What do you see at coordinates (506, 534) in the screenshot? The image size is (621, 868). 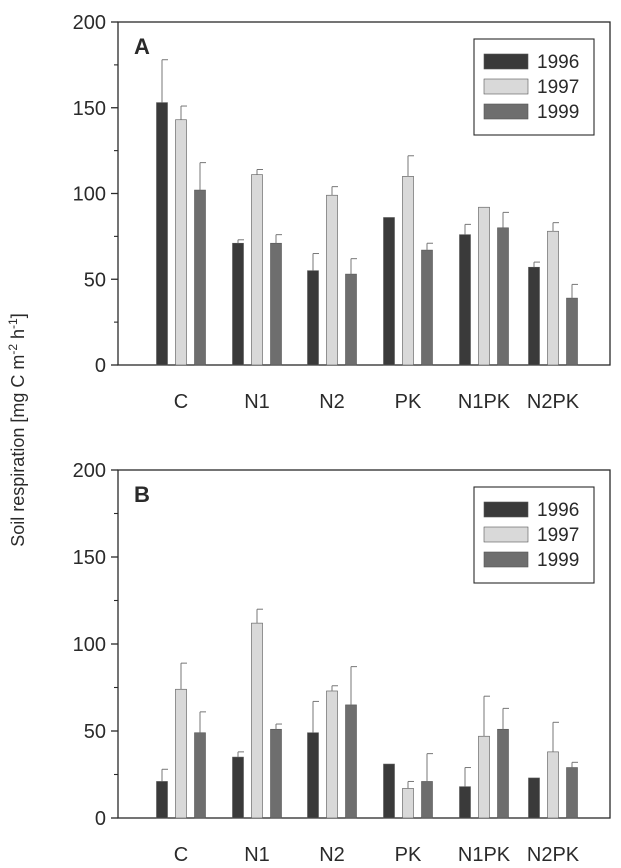 I see `panel-b-legend-swatch-1997` at bounding box center [506, 534].